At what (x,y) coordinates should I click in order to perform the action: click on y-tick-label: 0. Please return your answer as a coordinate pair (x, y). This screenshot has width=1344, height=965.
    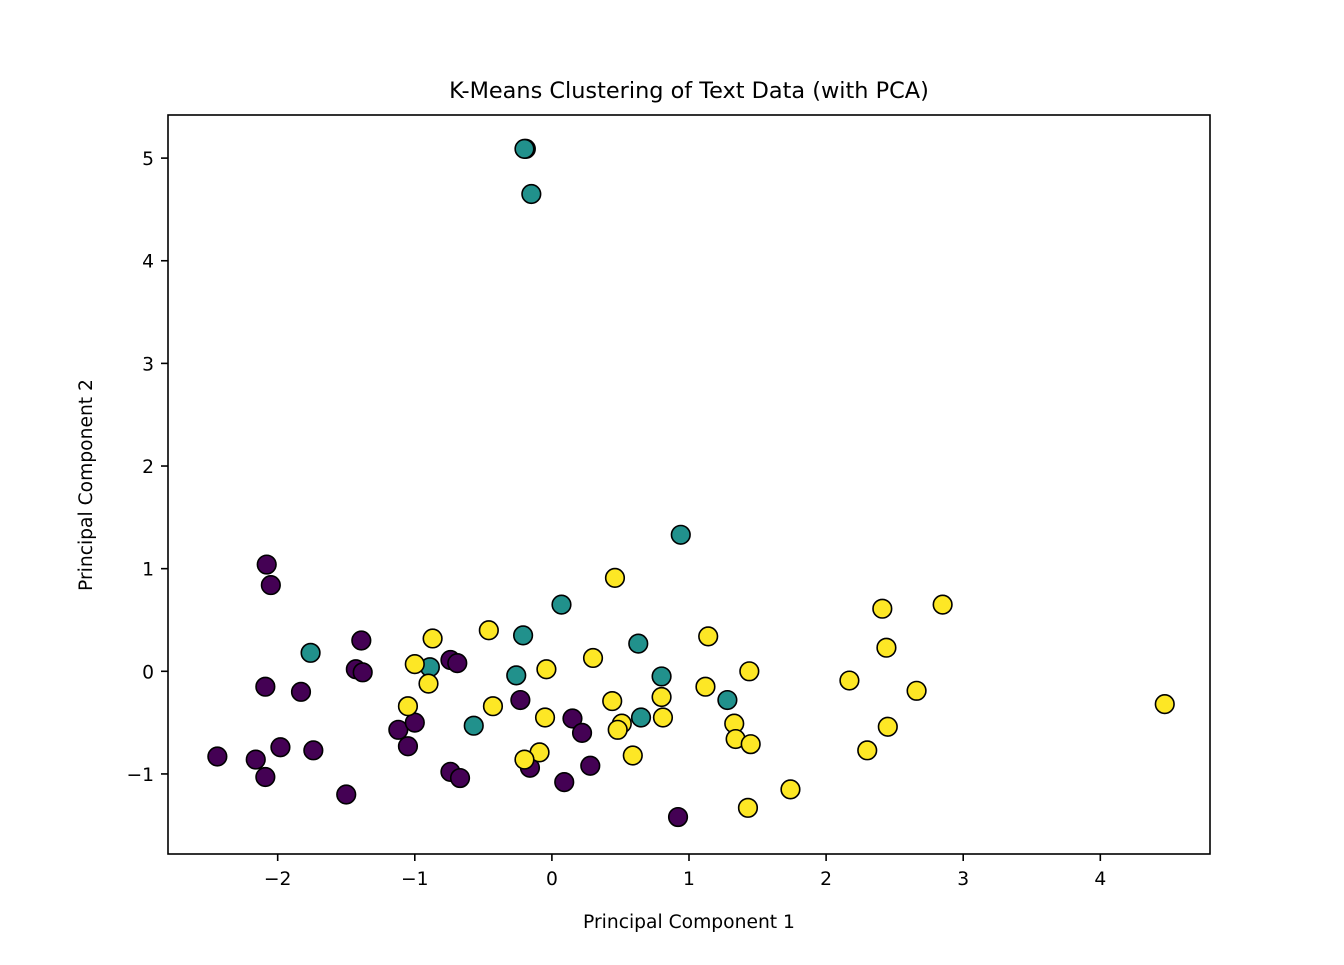
    Looking at the image, I should click on (148, 672).